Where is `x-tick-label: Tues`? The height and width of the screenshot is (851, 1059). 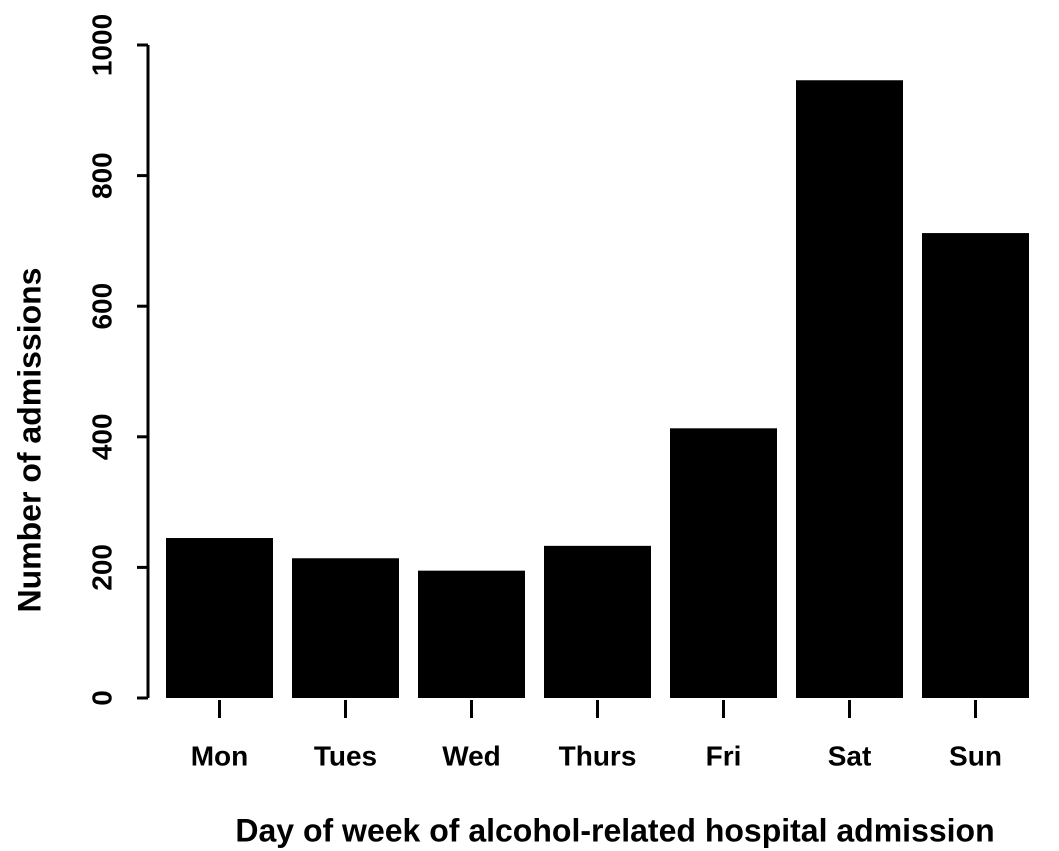 x-tick-label: Tues is located at coordinates (345, 755).